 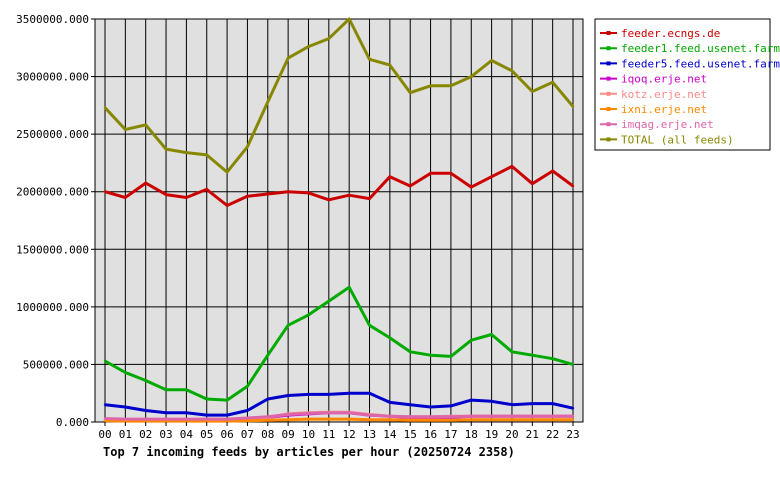 What do you see at coordinates (552, 434) in the screenshot?
I see `x-tick-label: 22` at bounding box center [552, 434].